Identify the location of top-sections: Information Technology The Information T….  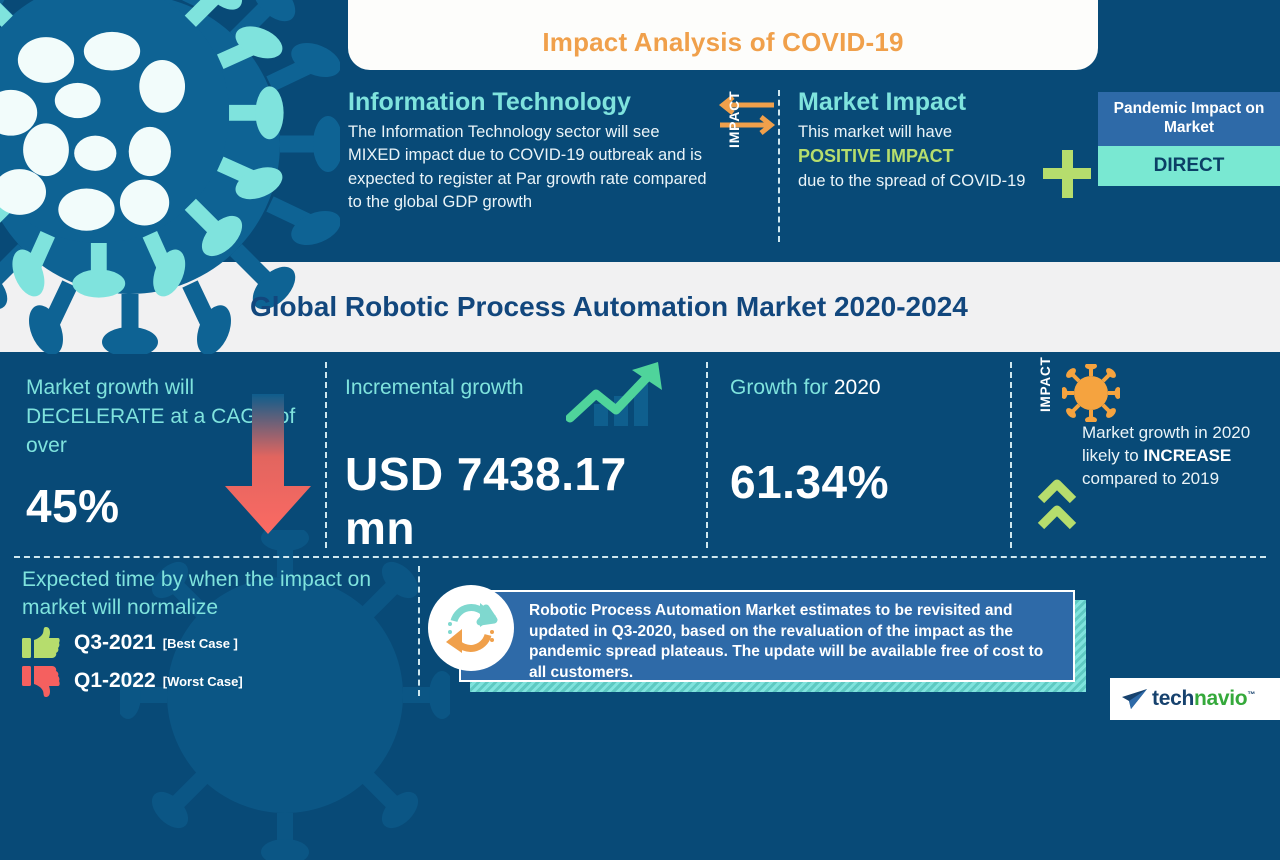
(698, 172).